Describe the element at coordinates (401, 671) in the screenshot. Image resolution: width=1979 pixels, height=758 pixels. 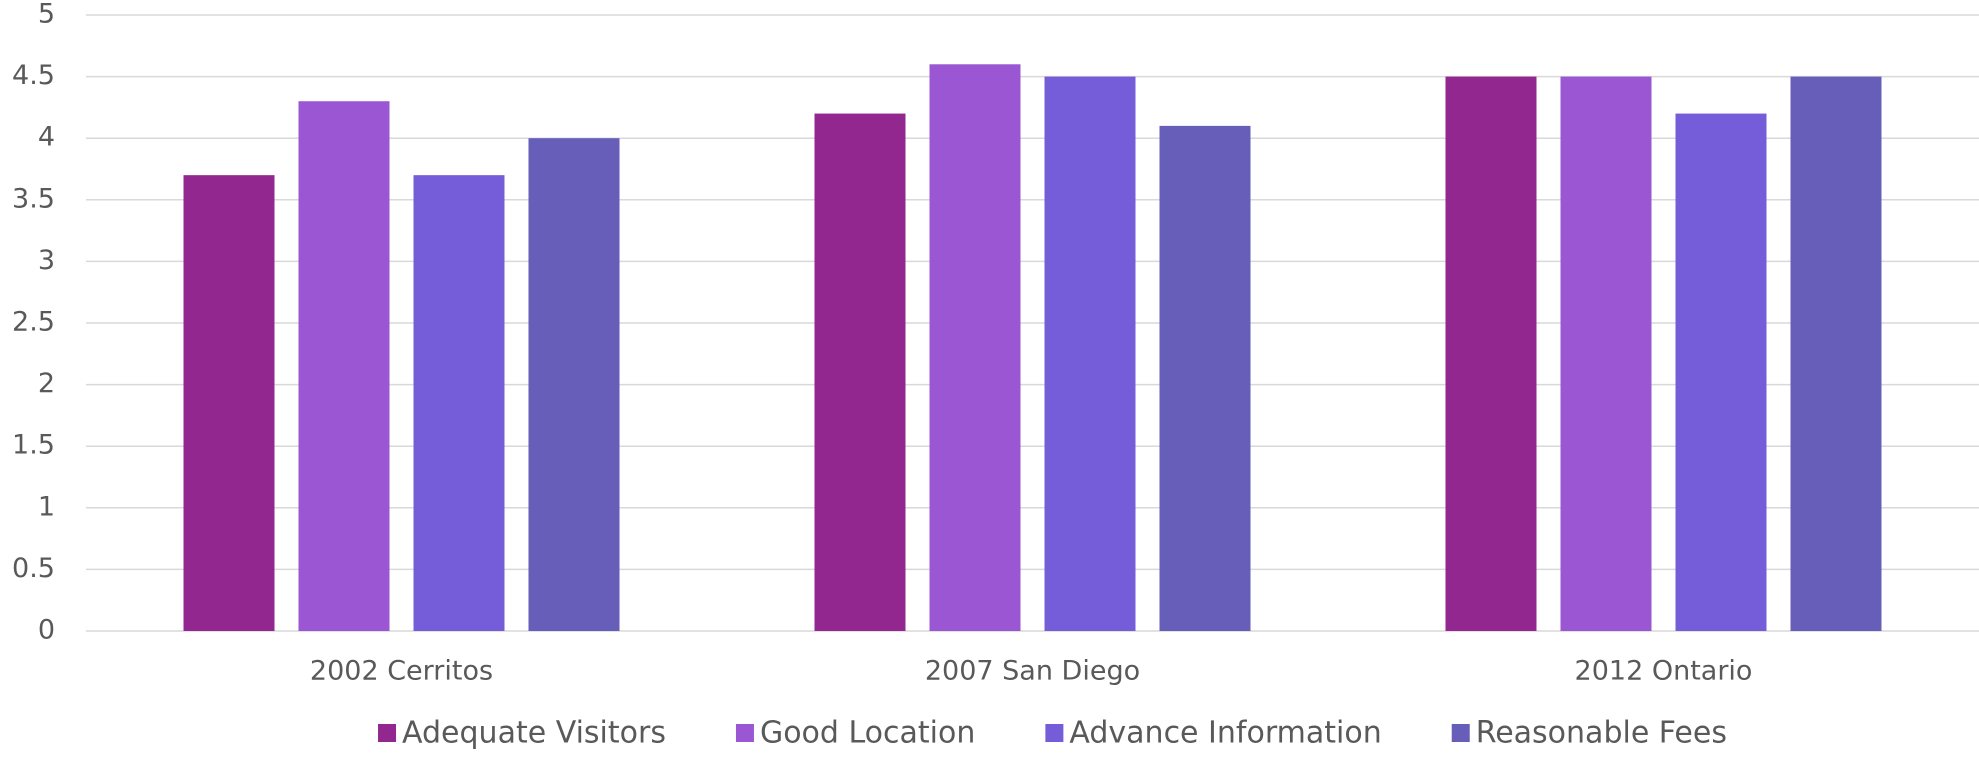
I see `x-tick-label: 2002 Cerritos` at that location.